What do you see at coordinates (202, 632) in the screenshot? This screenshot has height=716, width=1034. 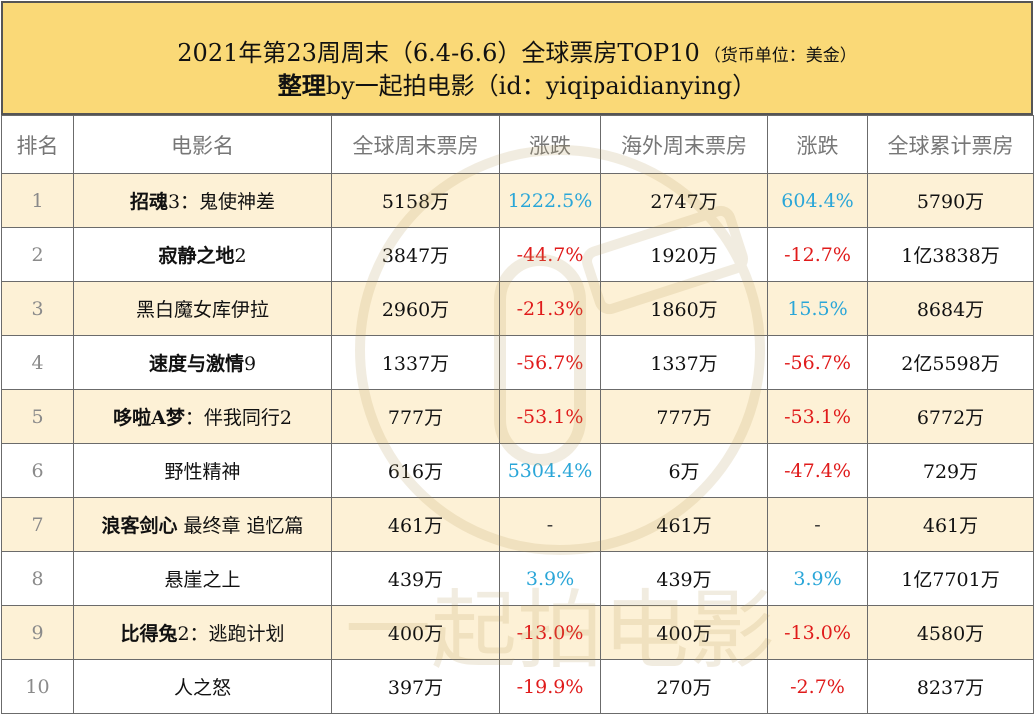 I see `title-cell: 比得兔2：逃跑计划` at bounding box center [202, 632].